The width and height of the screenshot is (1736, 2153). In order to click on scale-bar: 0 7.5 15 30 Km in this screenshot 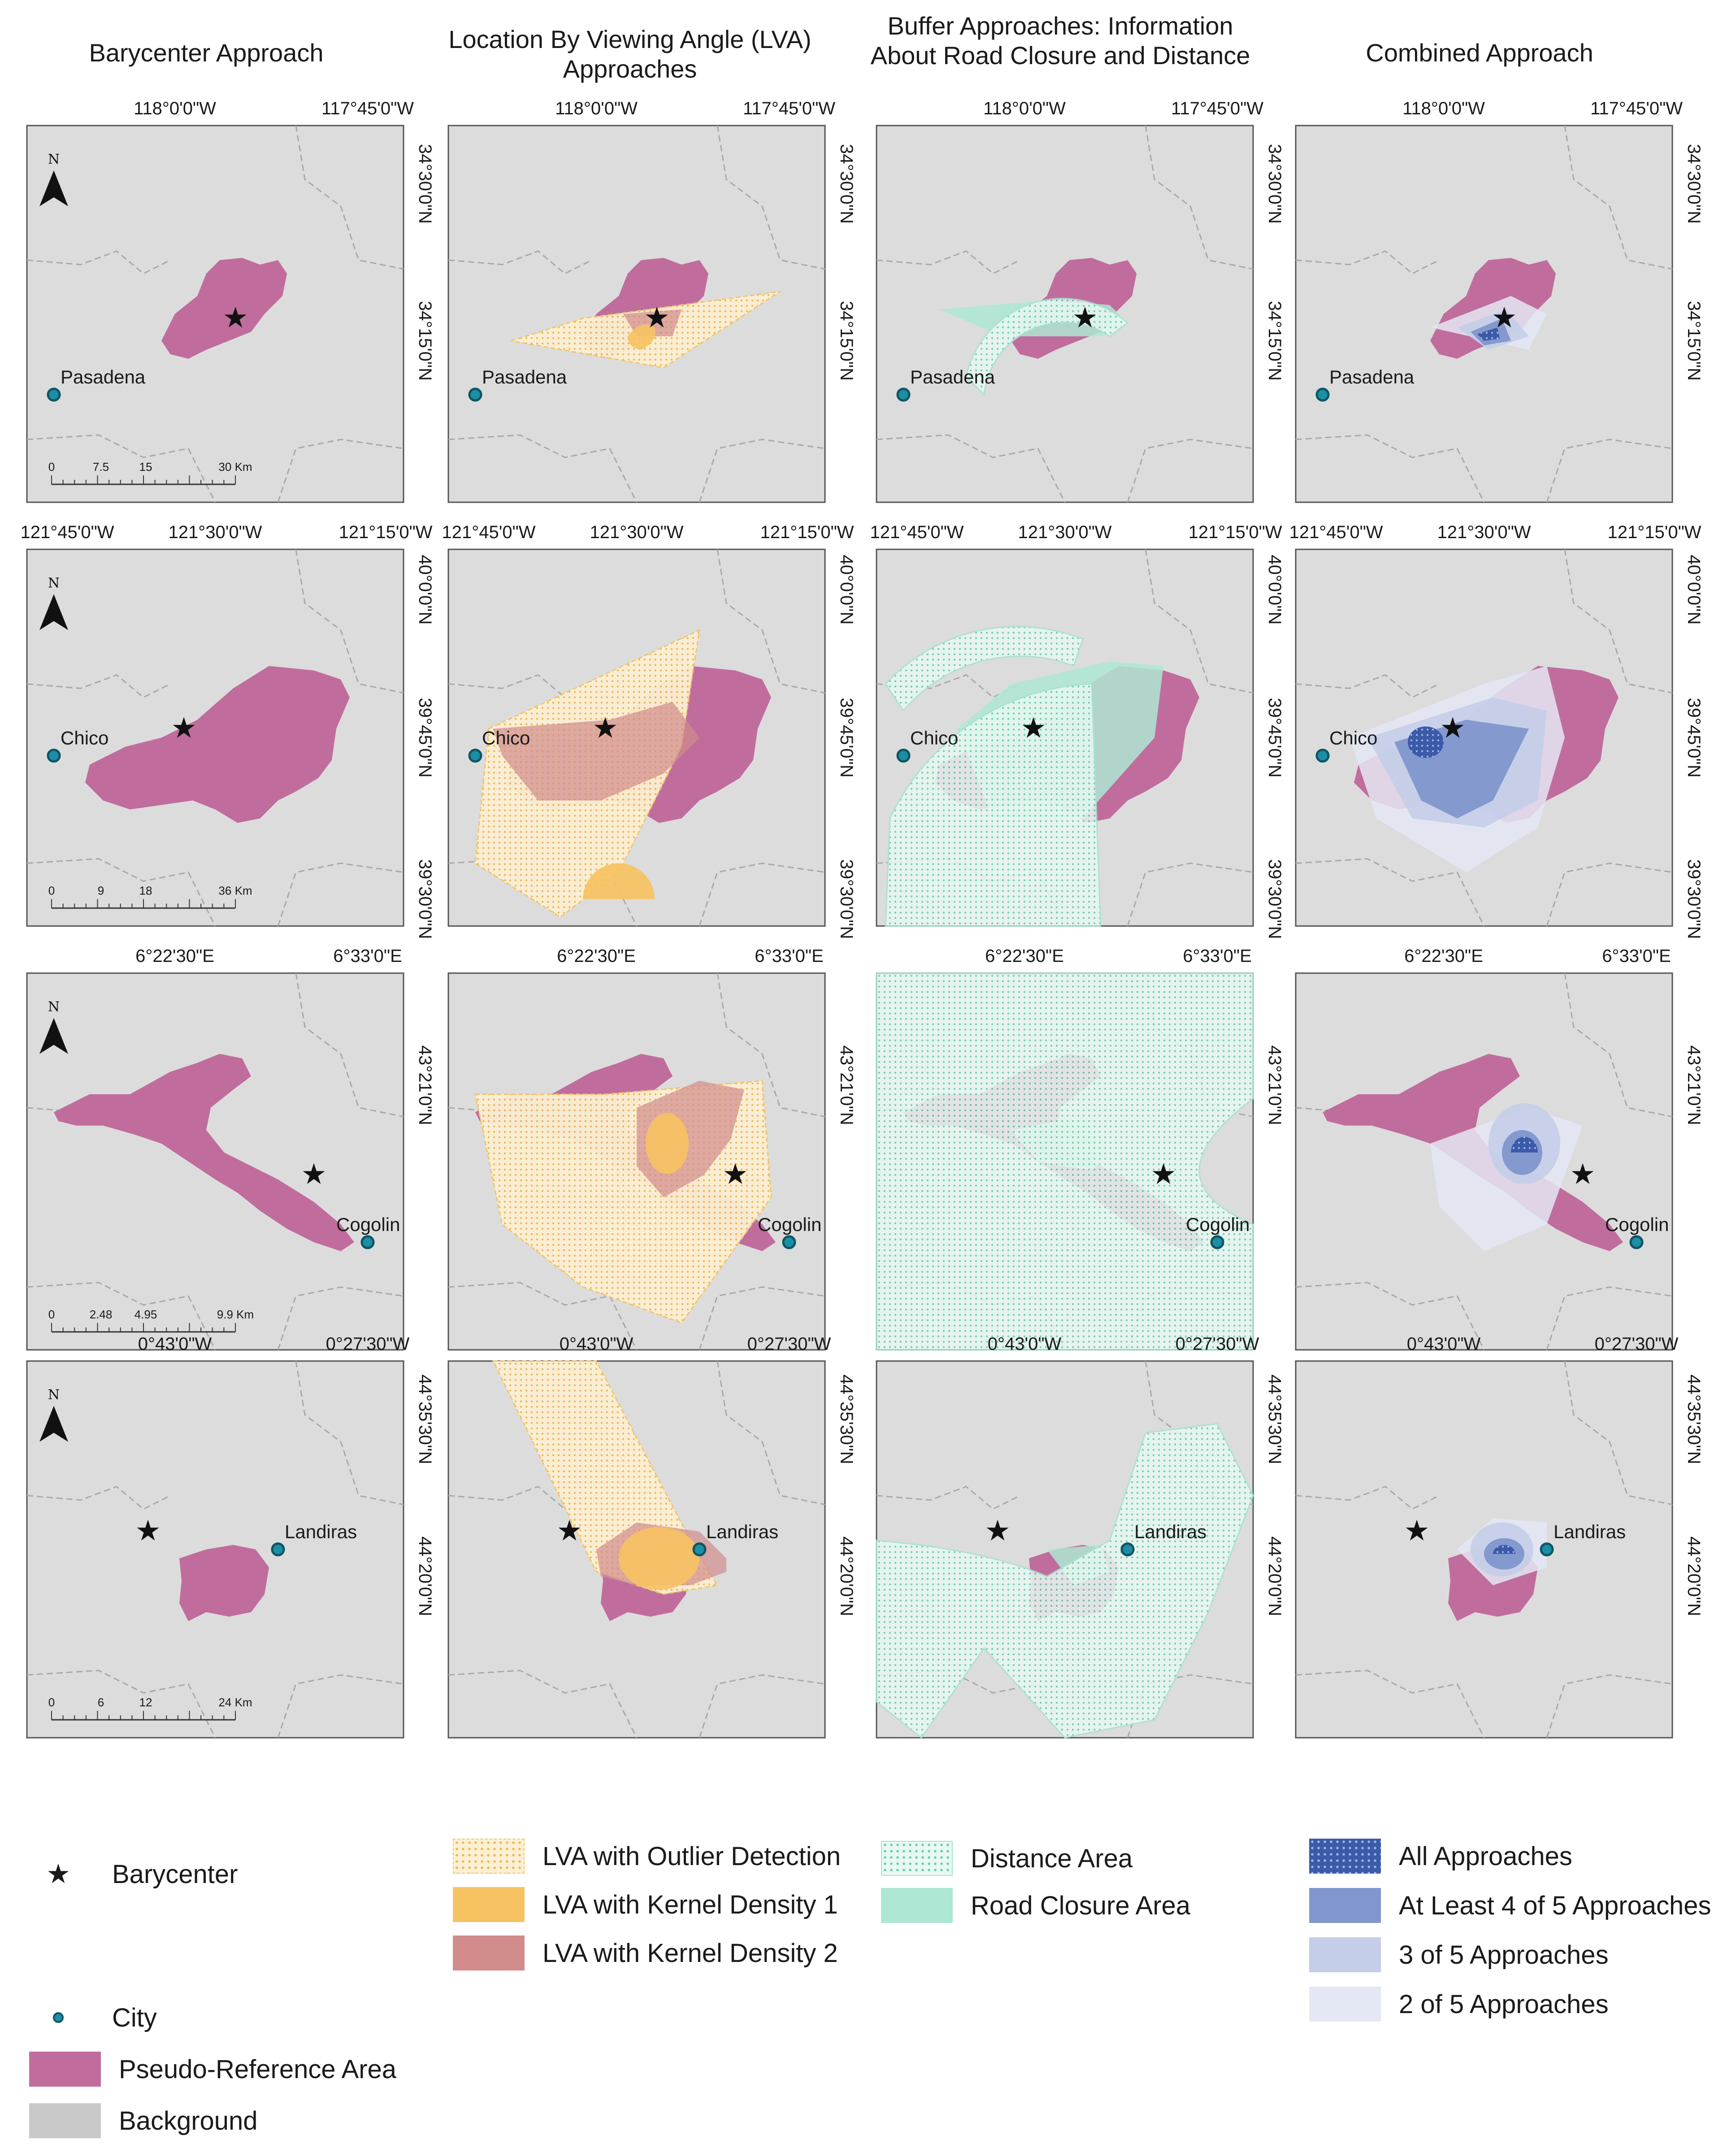, I will do `click(150, 472)`.